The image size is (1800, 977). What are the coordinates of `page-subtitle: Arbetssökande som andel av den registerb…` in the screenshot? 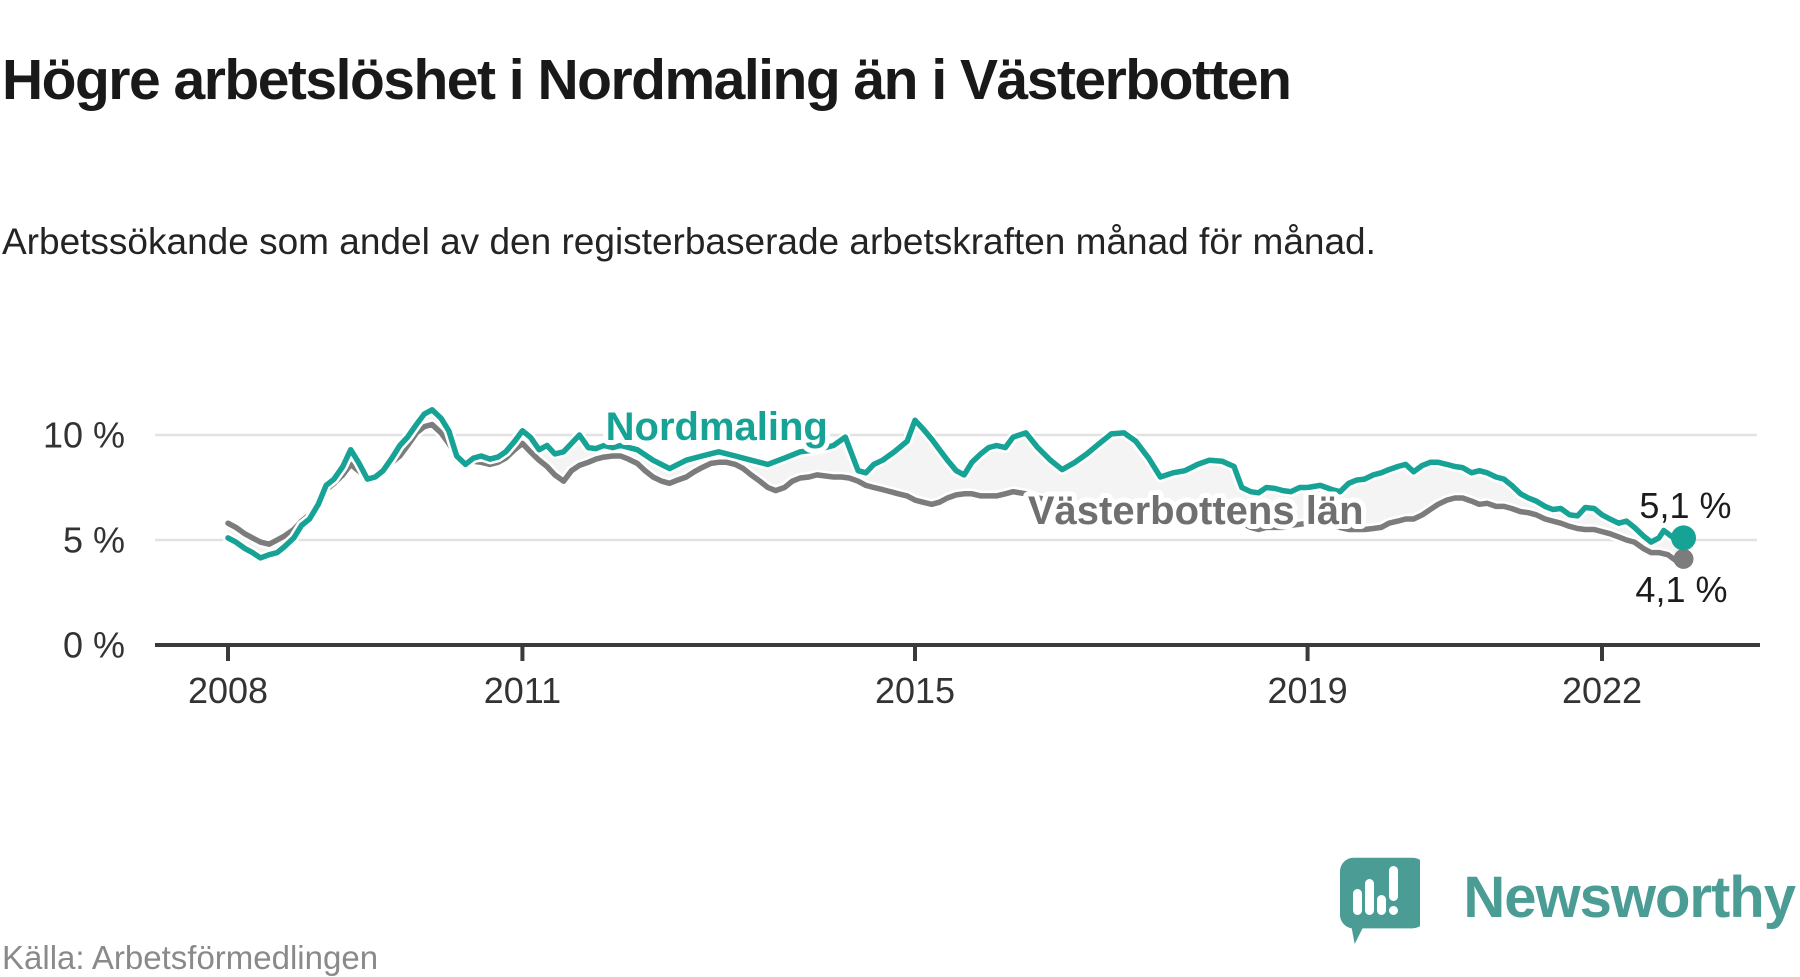 It's located at (689, 241).